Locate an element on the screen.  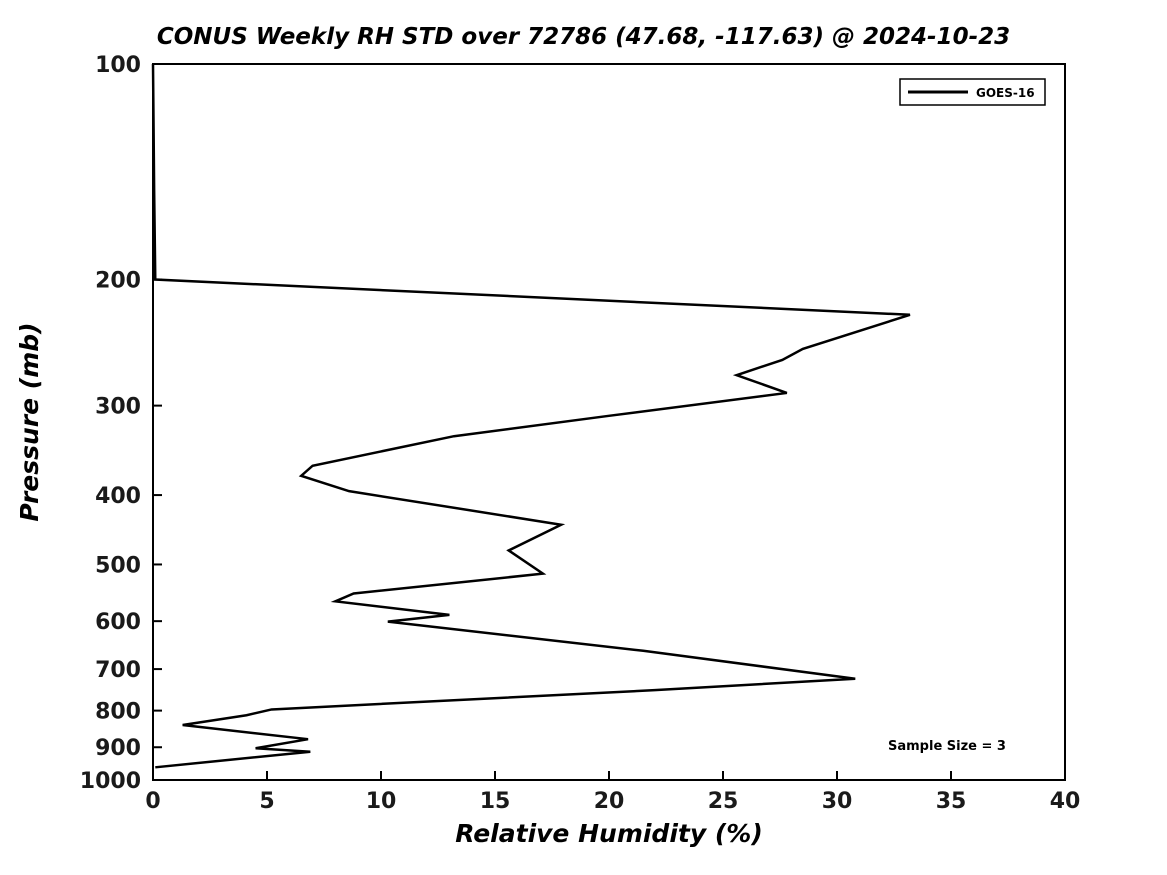
legend: GOES-16 is located at coordinates (972, 92).